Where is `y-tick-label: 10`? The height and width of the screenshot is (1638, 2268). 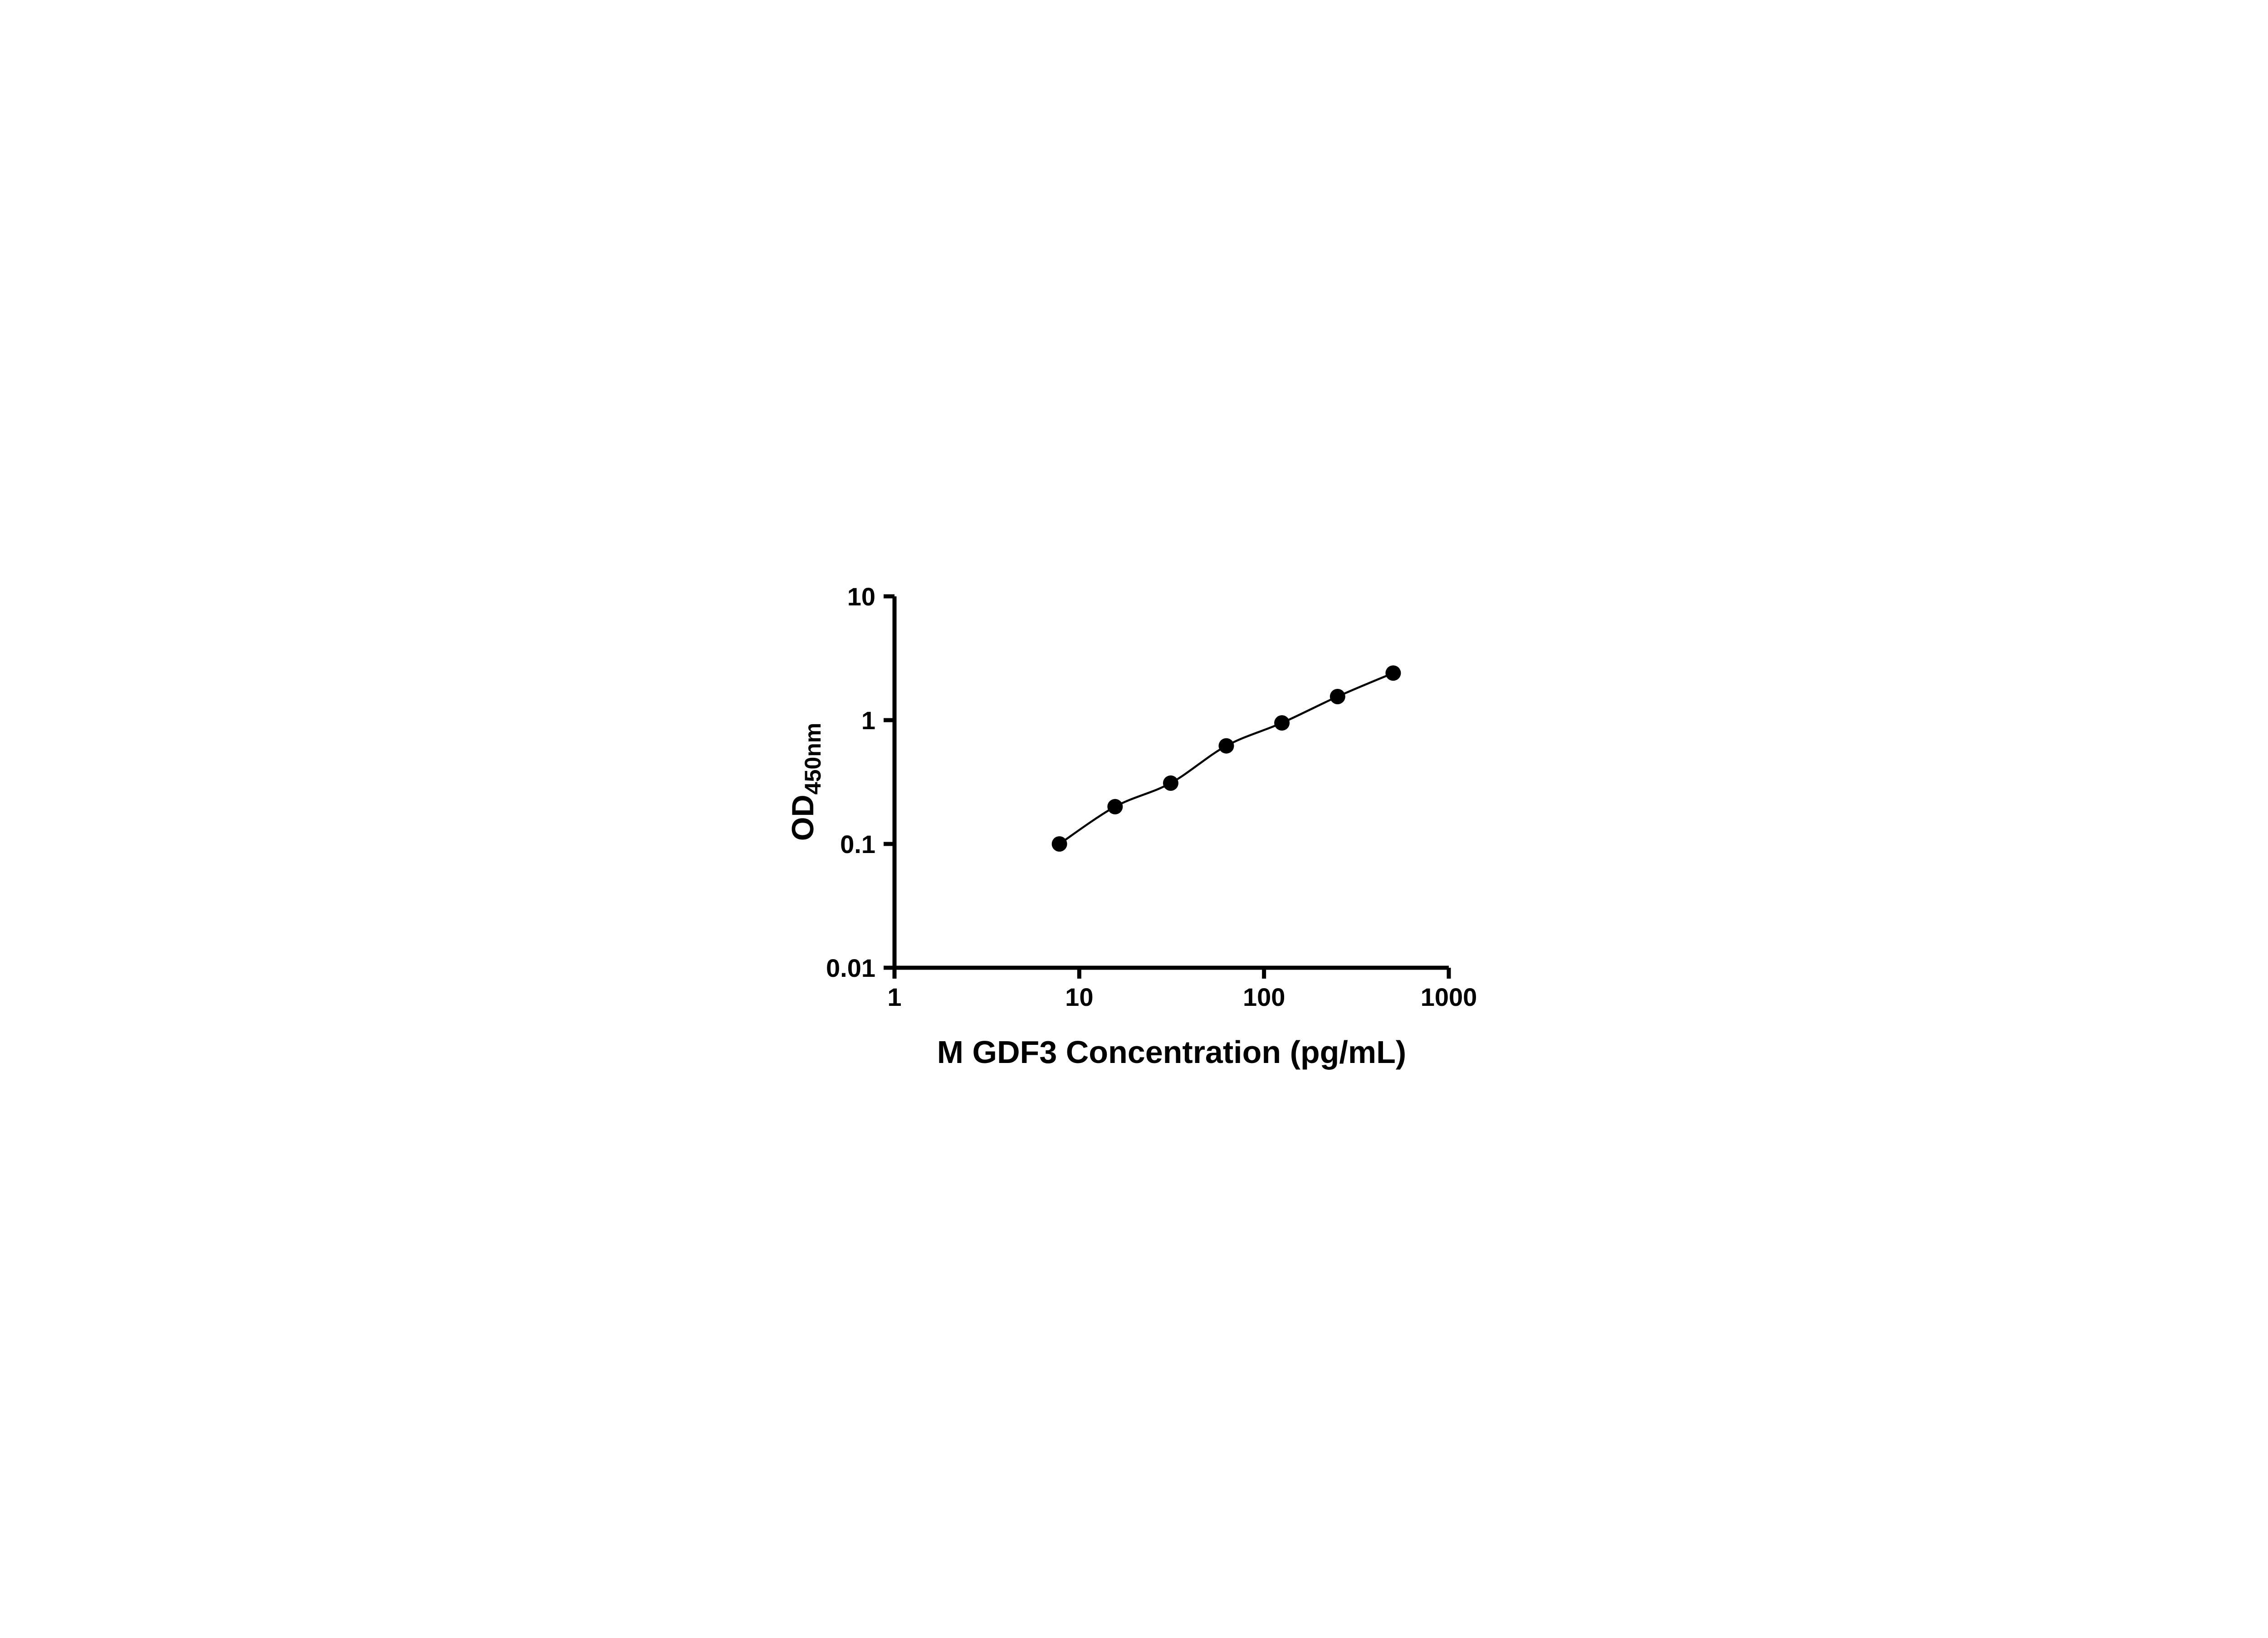 y-tick-label: 10 is located at coordinates (861, 596).